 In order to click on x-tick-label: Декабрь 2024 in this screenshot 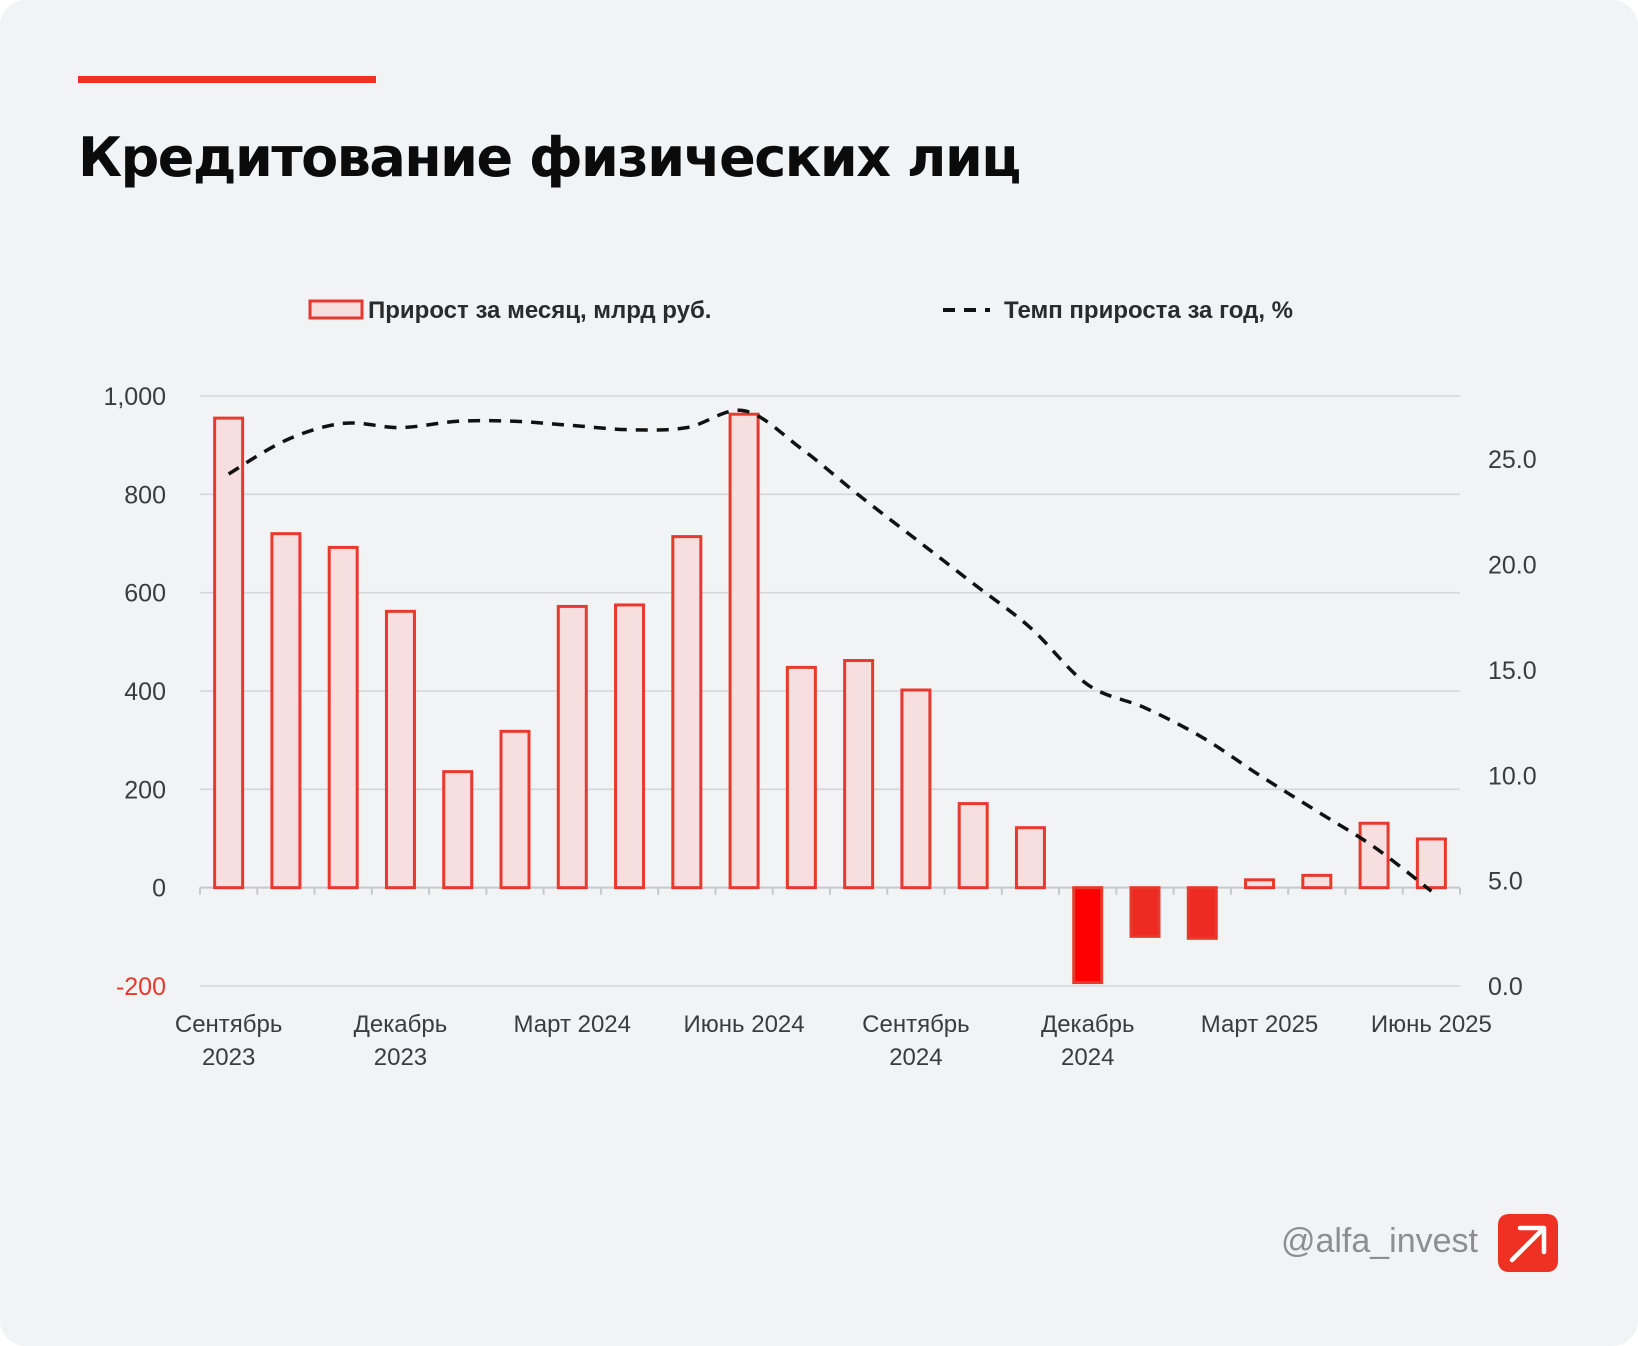, I will do `click(1088, 1041)`.